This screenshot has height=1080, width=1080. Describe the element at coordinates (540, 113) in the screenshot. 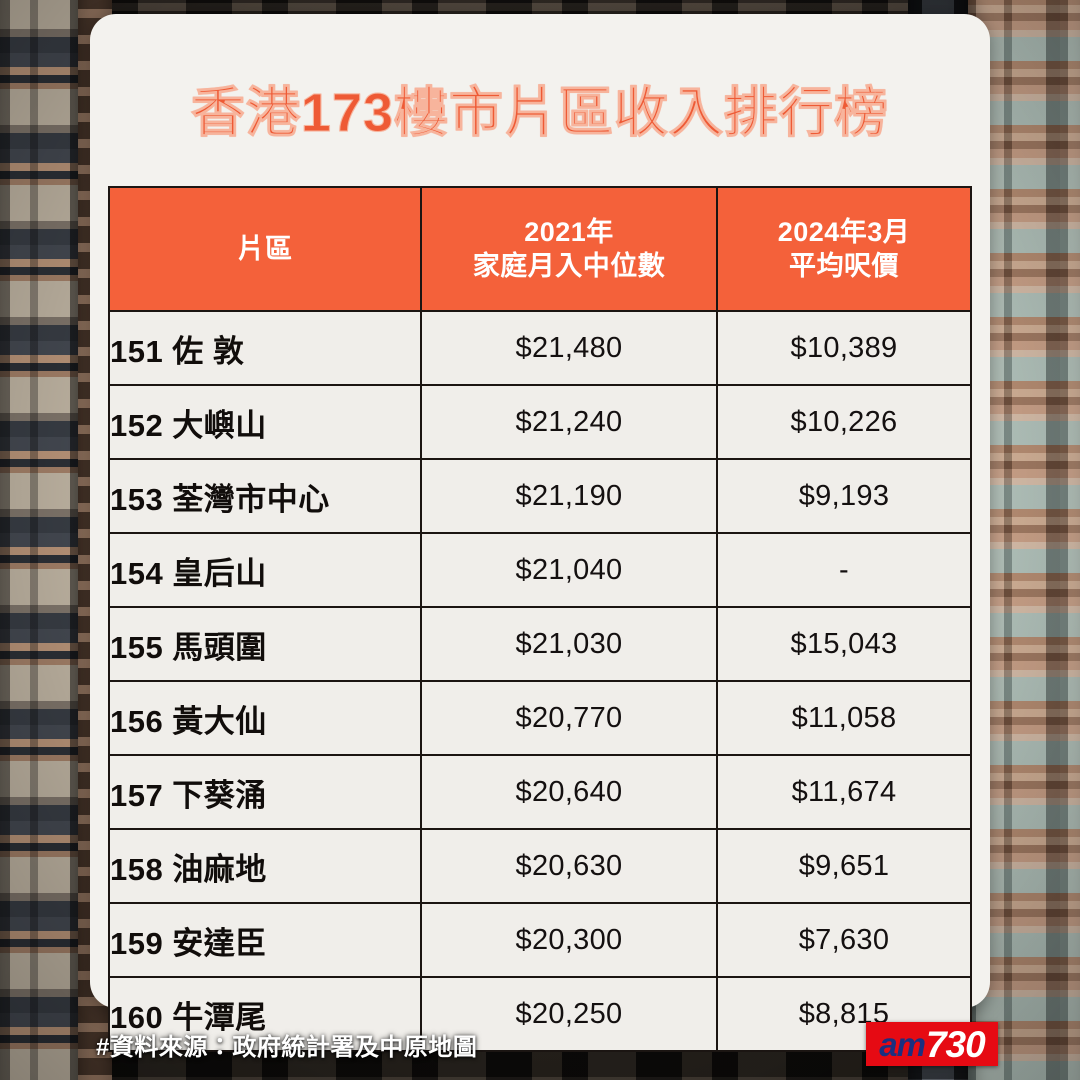

I see `page-title: 香港173樓市片區收入排行榜` at that location.